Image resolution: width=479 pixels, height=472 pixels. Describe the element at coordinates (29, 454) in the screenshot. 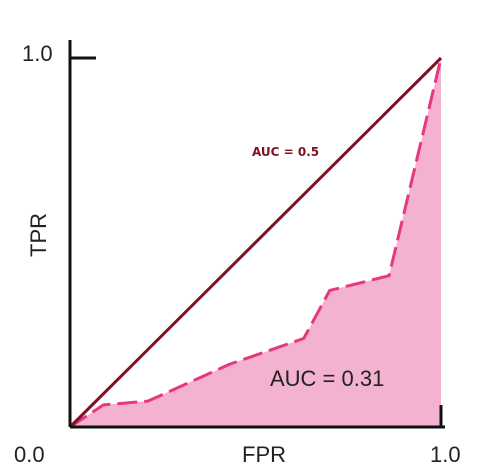

I see `x-tick-label-0: 0.0` at that location.